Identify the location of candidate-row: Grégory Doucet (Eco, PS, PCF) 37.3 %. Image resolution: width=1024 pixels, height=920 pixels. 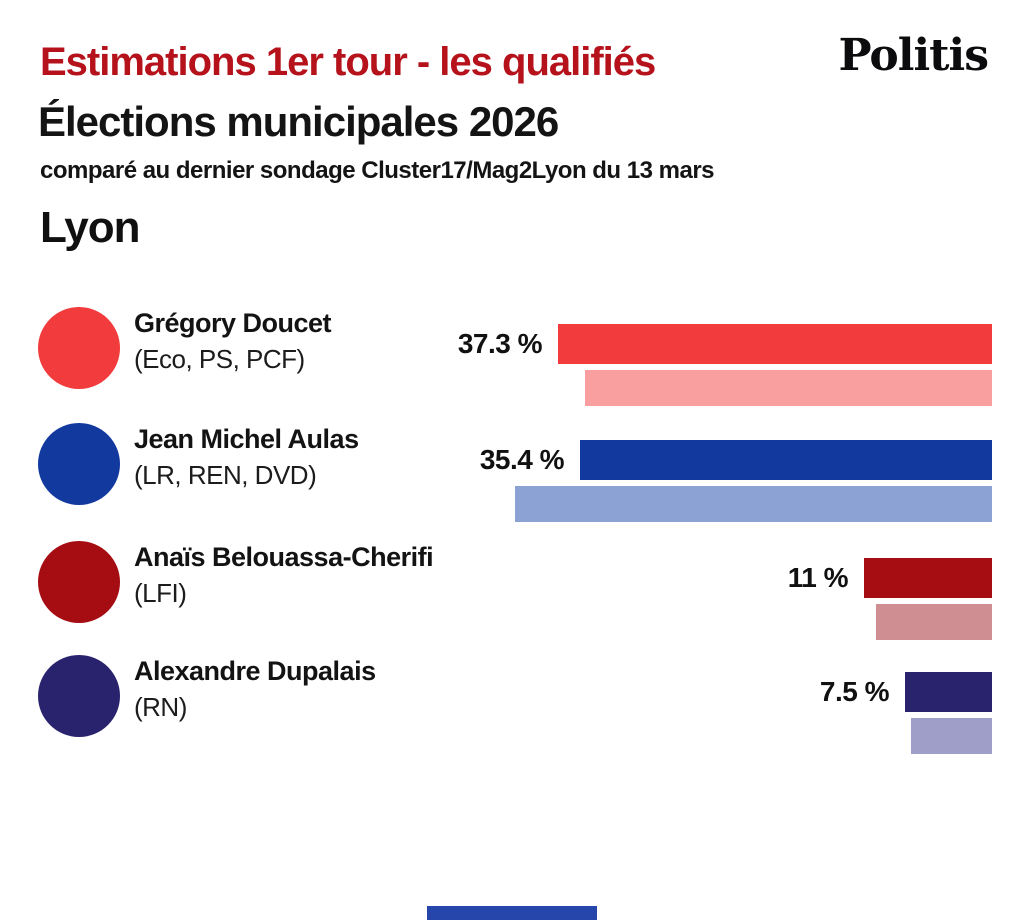
(512, 356).